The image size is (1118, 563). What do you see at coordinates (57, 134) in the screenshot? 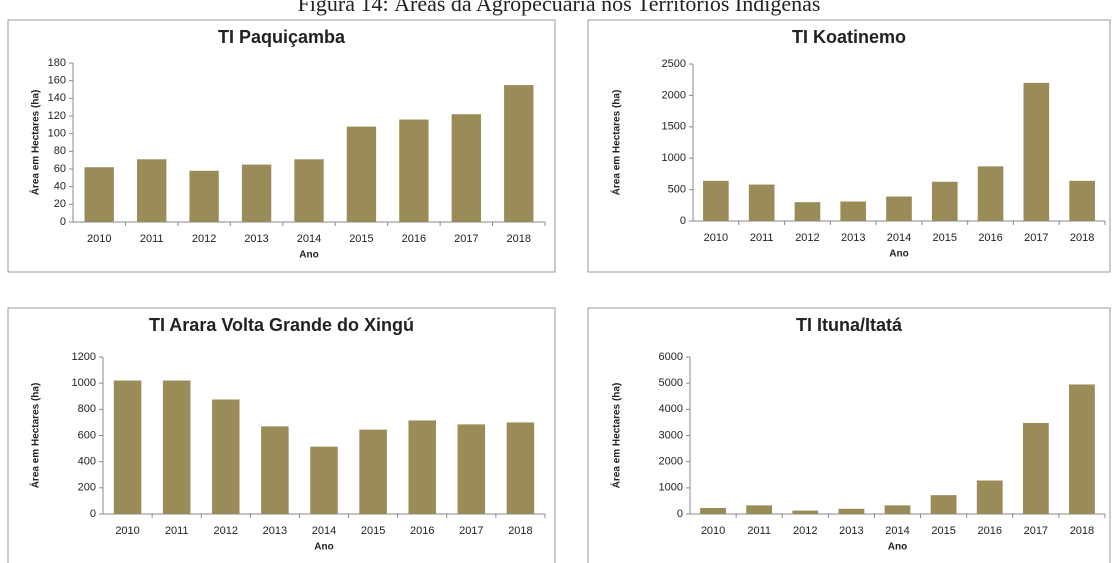
I see `y-tick-label: 100` at bounding box center [57, 134].